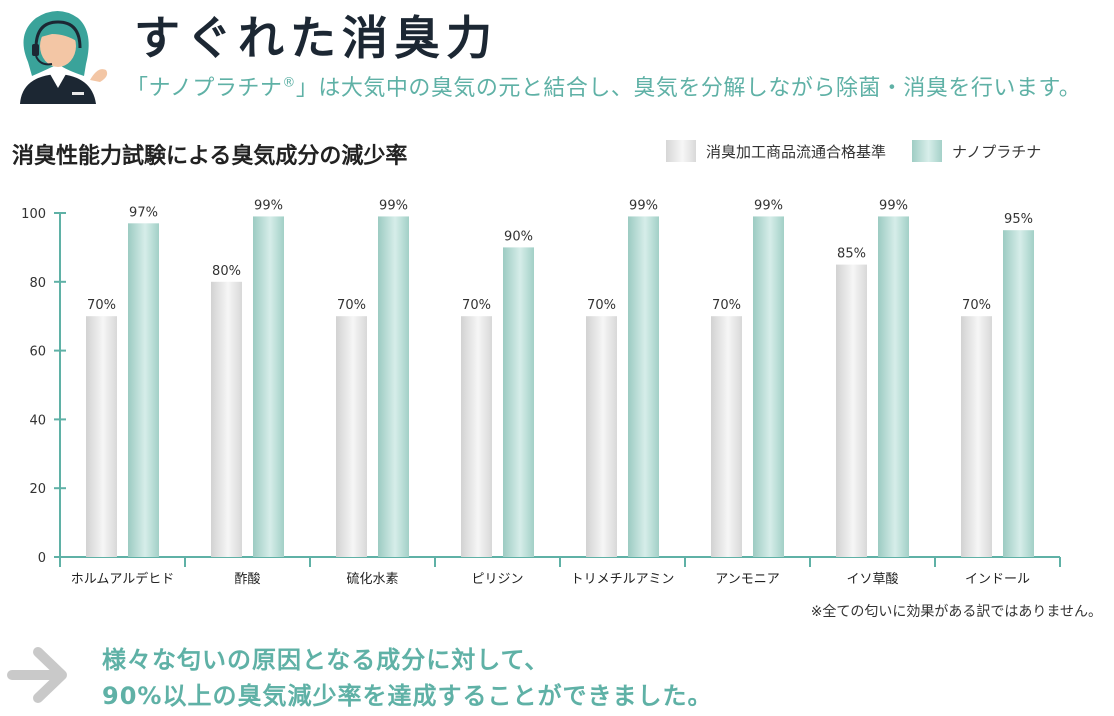  I want to click on conclusion-line-2: 90%以上の臭気減少率を達成することができました。, so click(407, 696).